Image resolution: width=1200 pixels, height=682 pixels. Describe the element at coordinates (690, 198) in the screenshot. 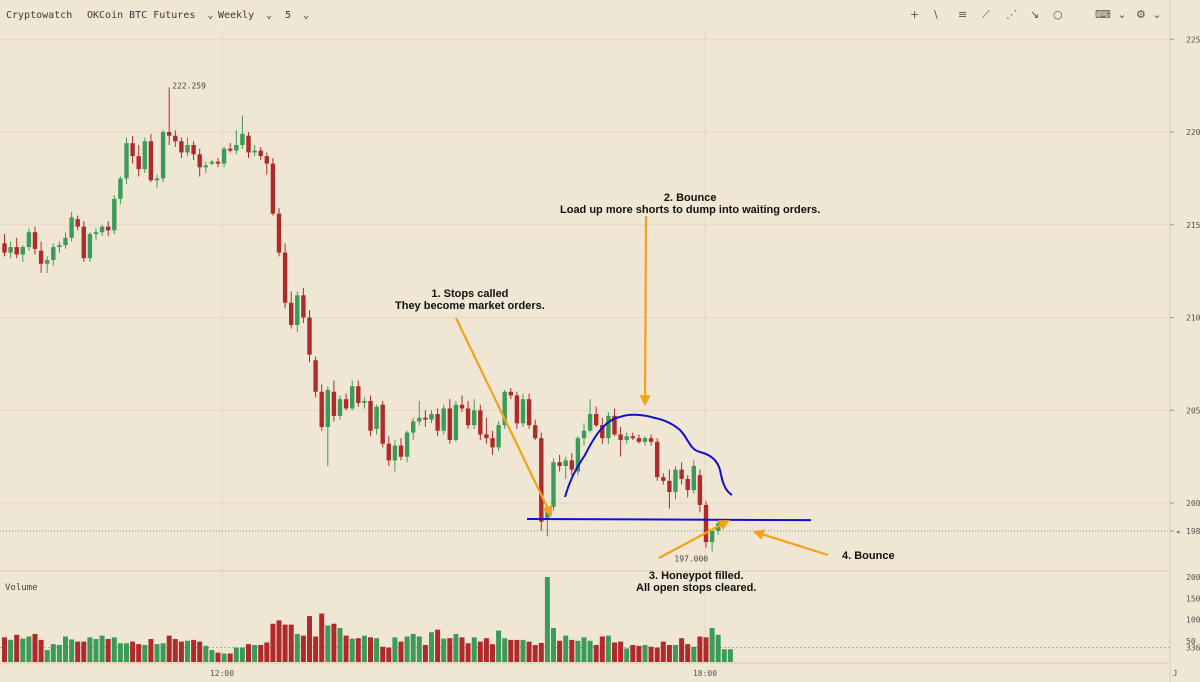

I see `annotation-bounce-top-title: 2. Bounce` at that location.